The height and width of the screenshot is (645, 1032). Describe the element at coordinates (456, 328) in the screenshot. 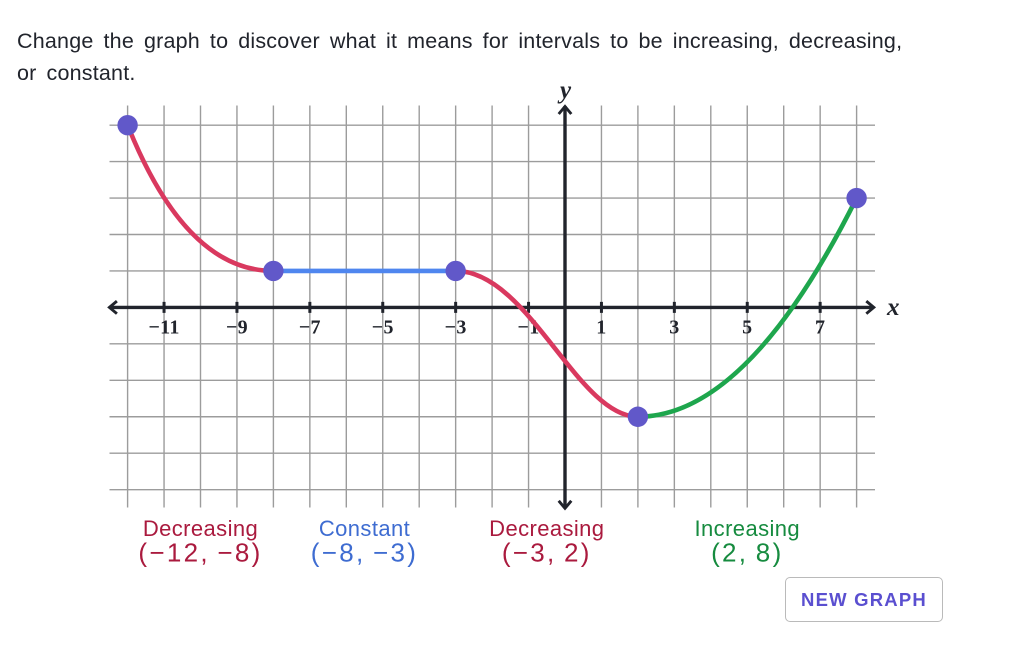

I see `svg-text: −3` at that location.